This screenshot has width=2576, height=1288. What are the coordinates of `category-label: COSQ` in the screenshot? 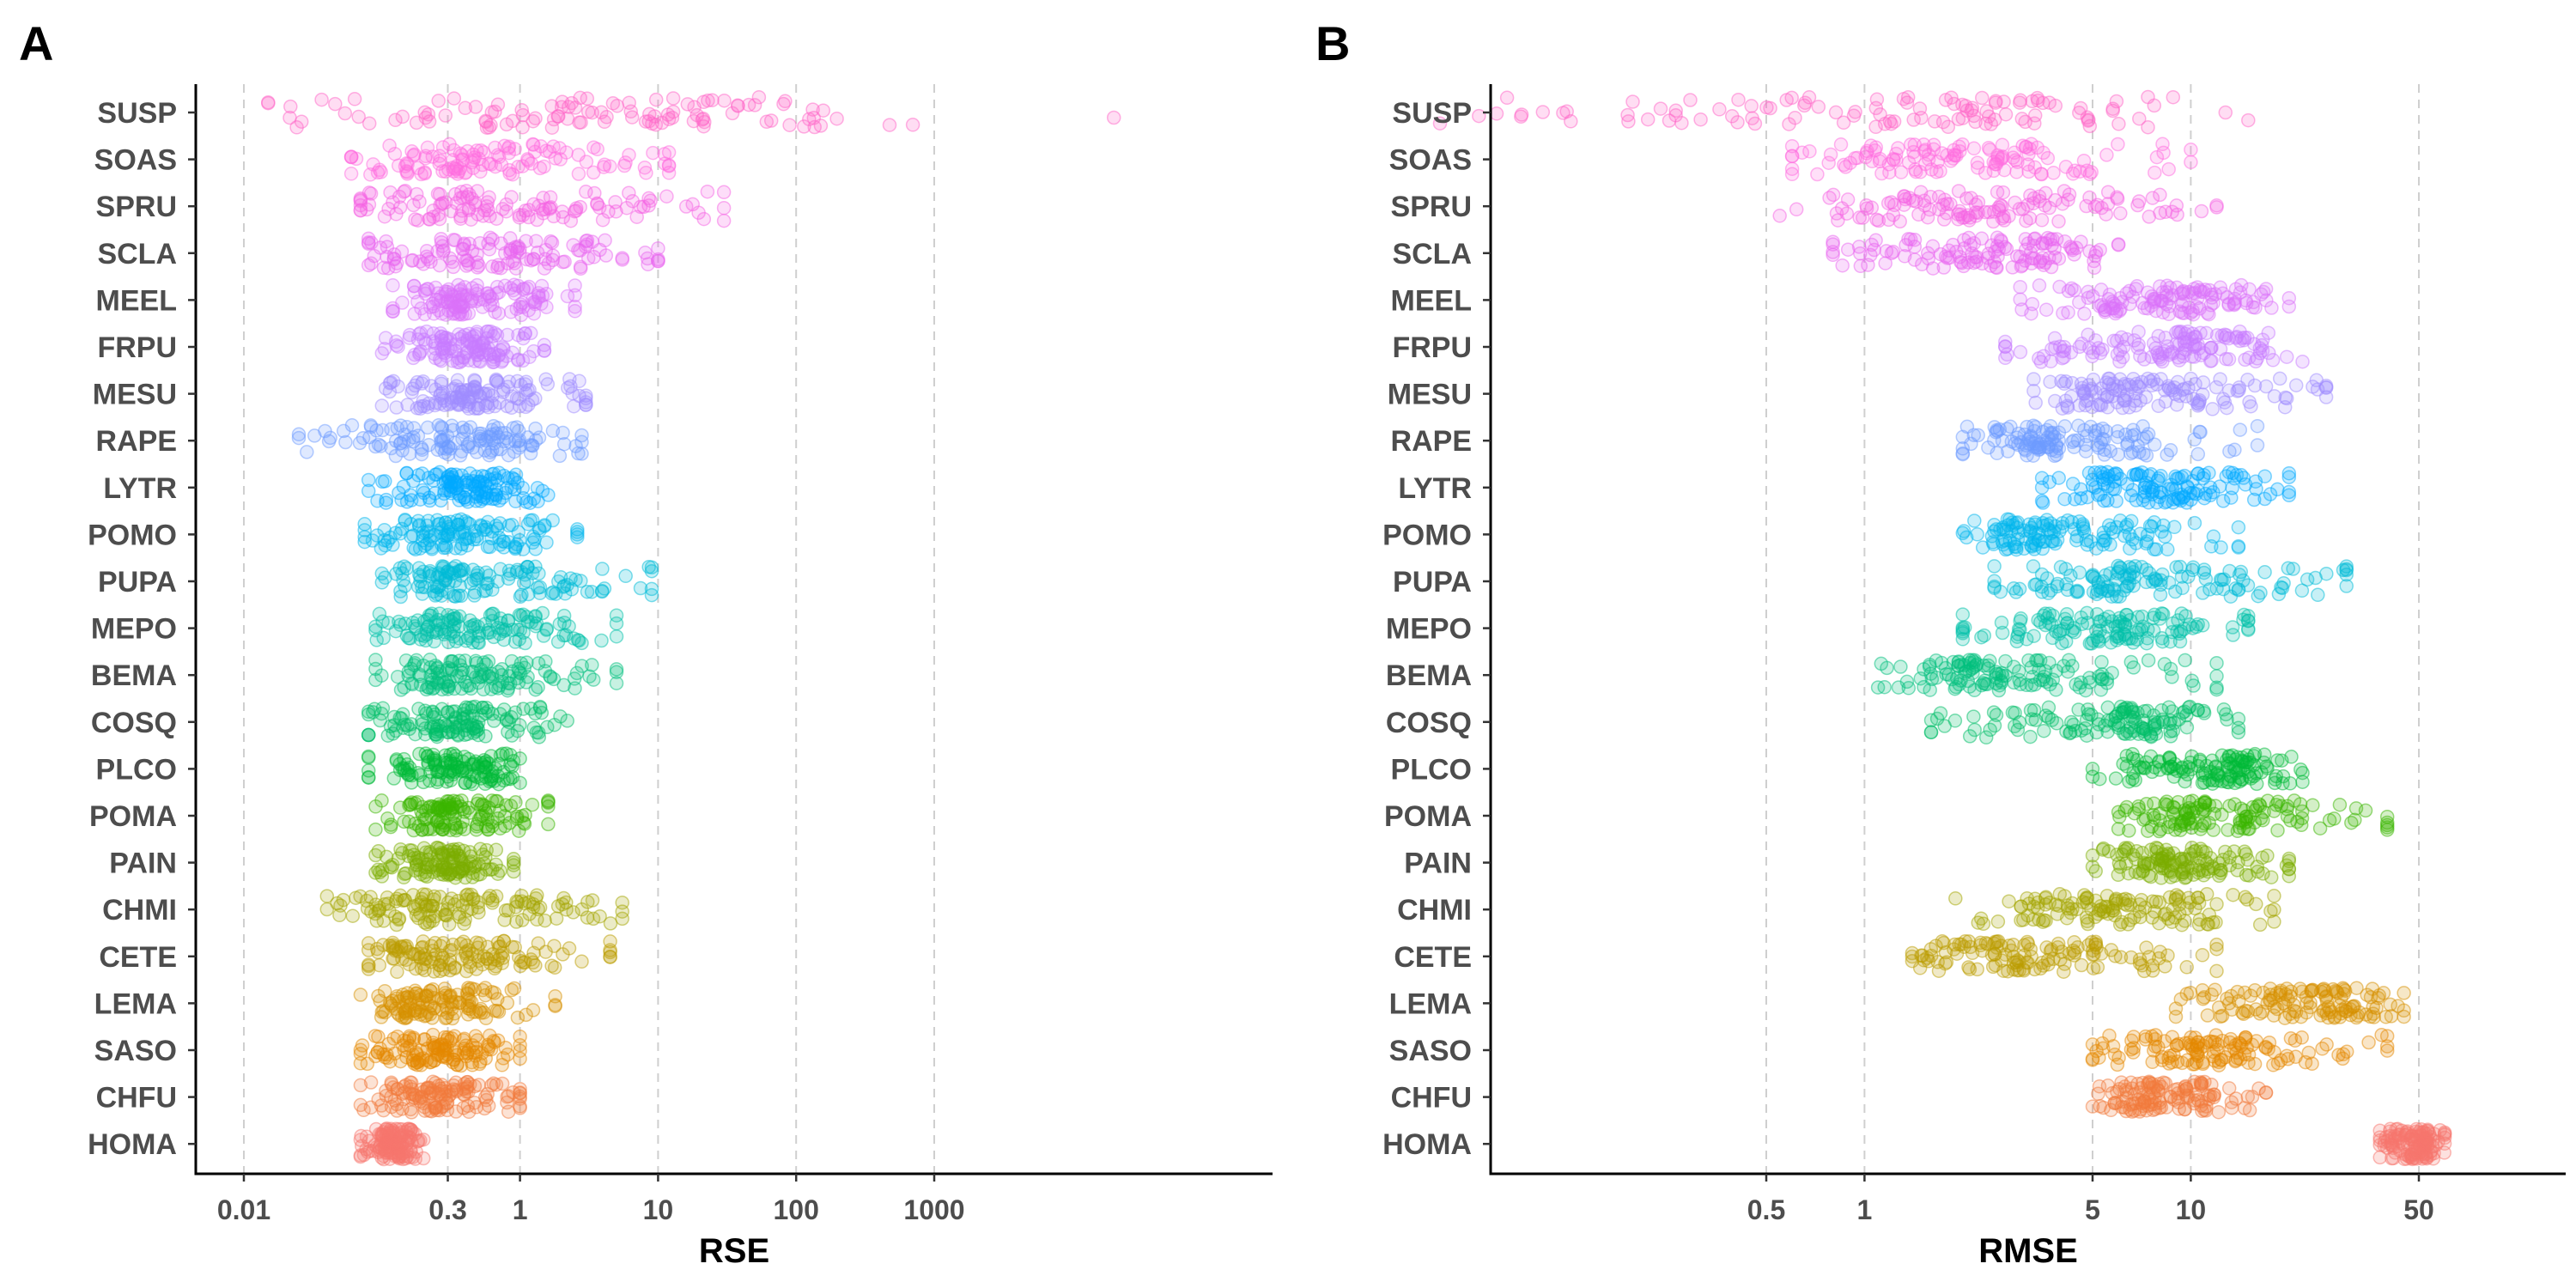 It's located at (134, 723).